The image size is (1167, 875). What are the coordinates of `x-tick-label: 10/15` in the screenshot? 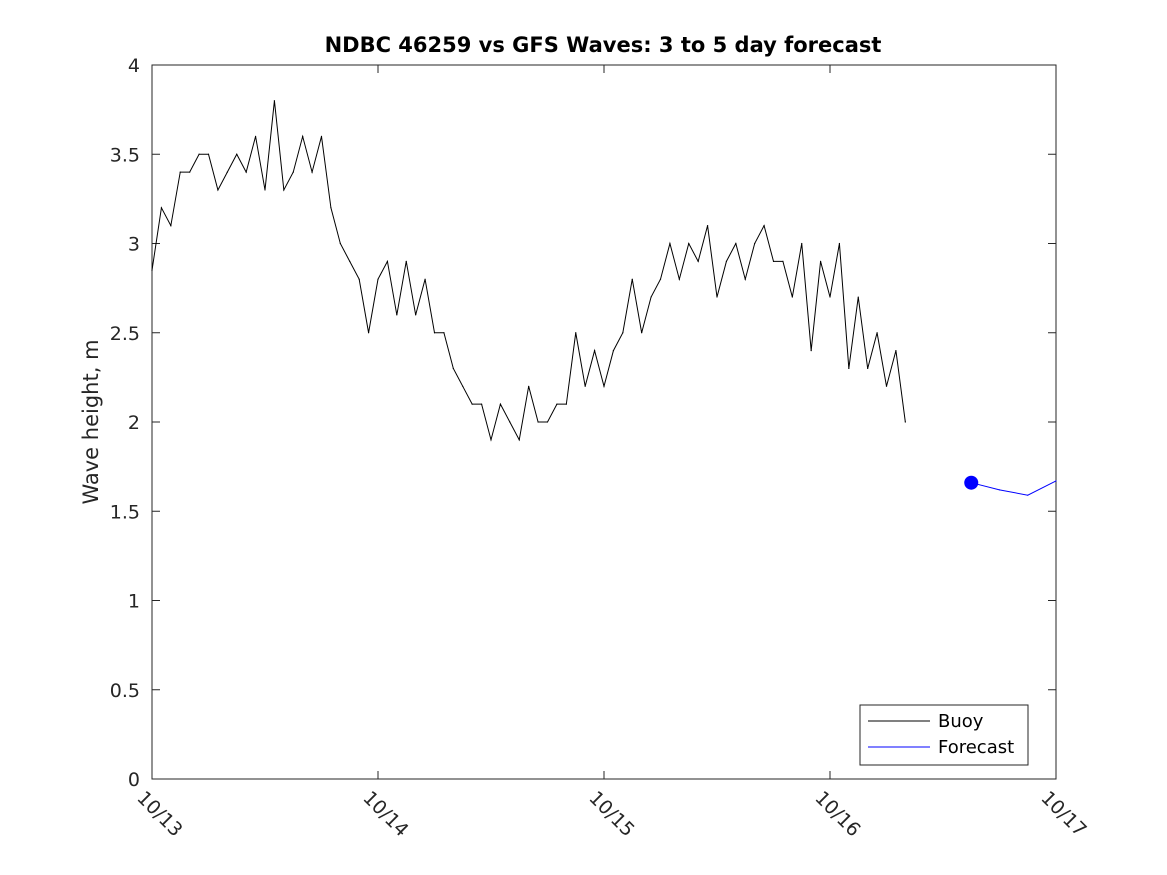 It's located at (611, 814).